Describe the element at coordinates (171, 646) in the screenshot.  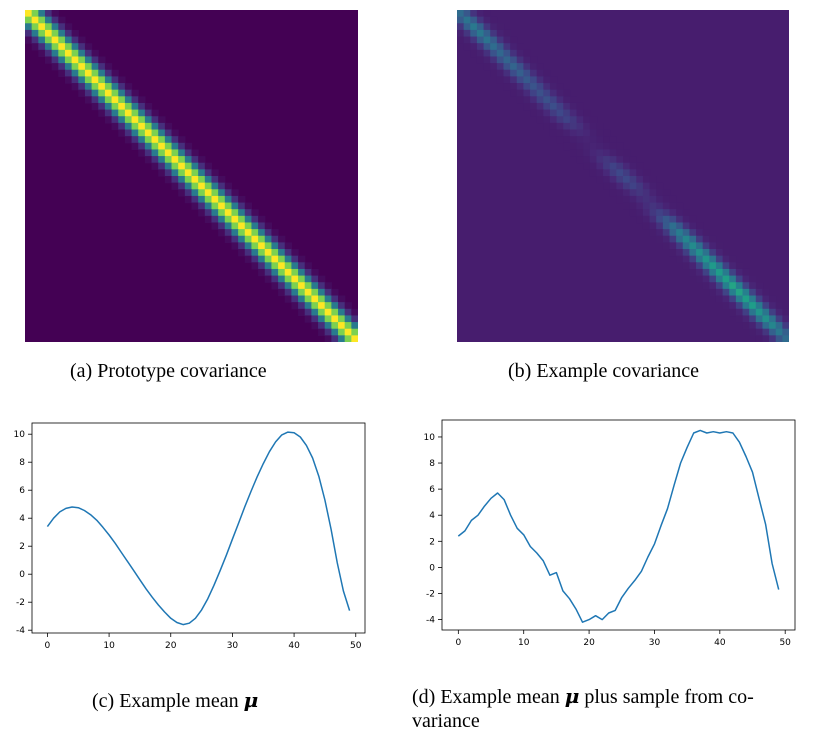
I see `x-tick-label: 20` at that location.